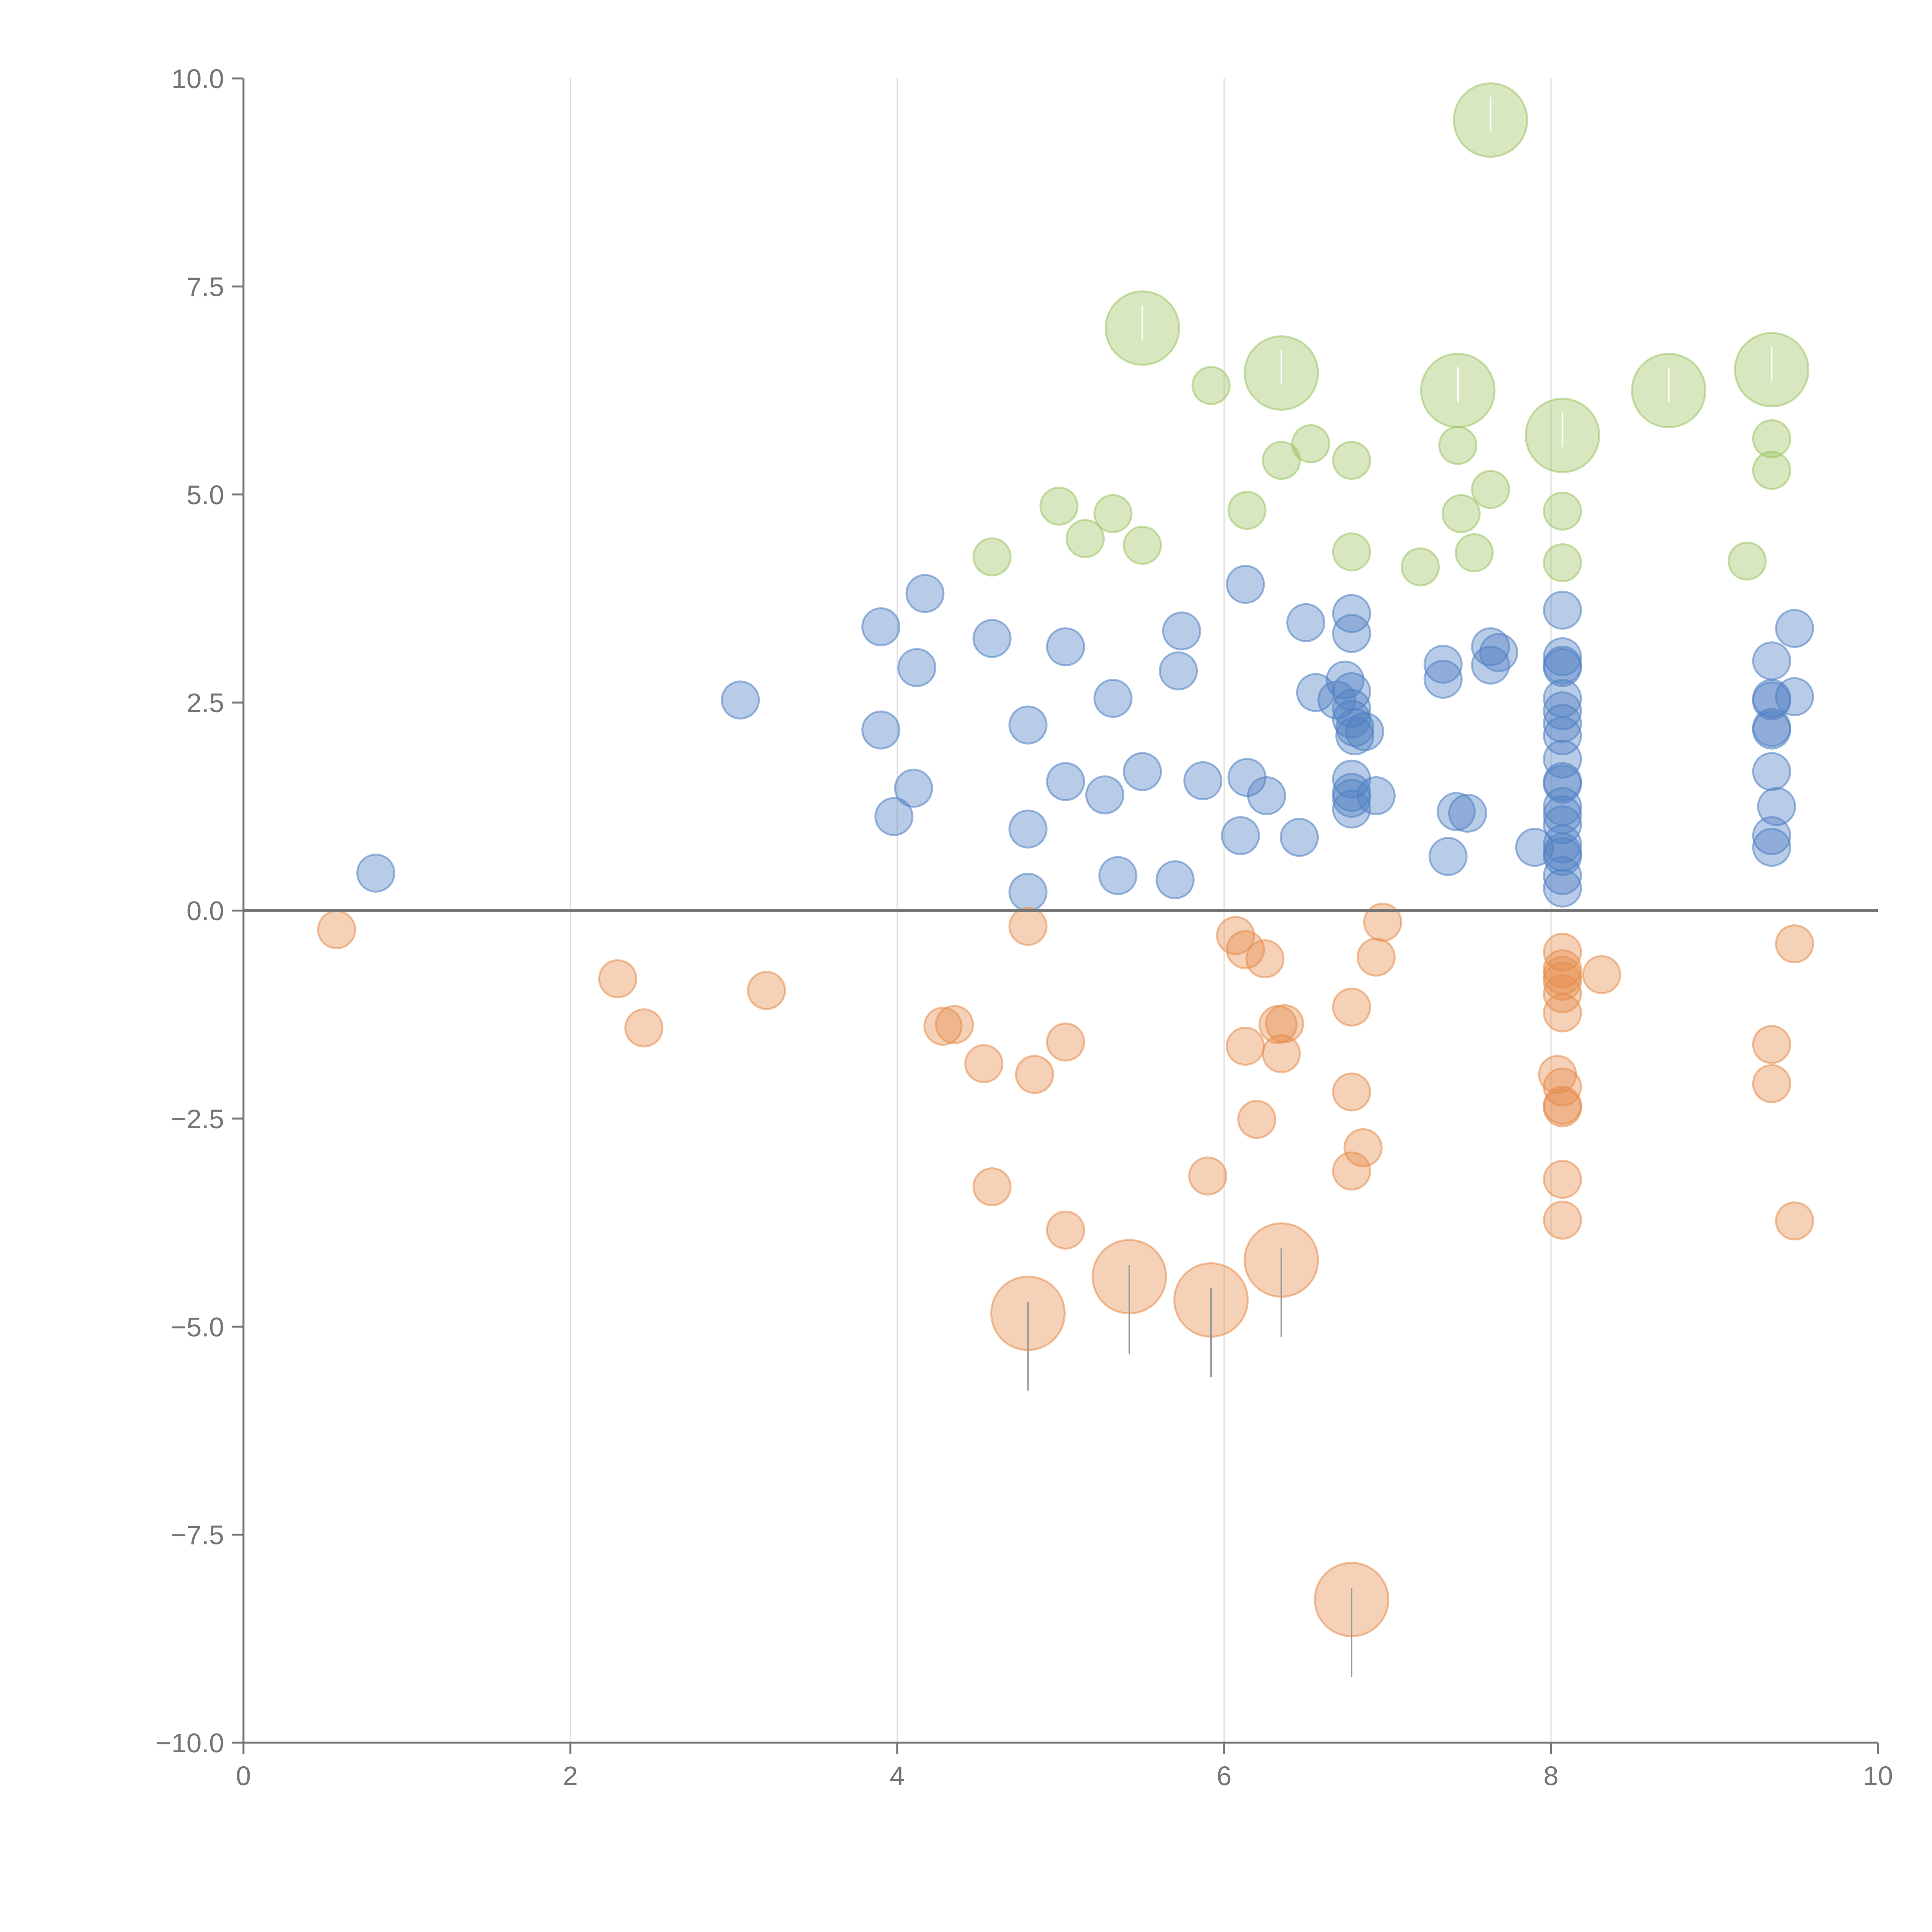  What do you see at coordinates (198, 1119) in the screenshot?
I see `y-tick-label: −2.5` at bounding box center [198, 1119].